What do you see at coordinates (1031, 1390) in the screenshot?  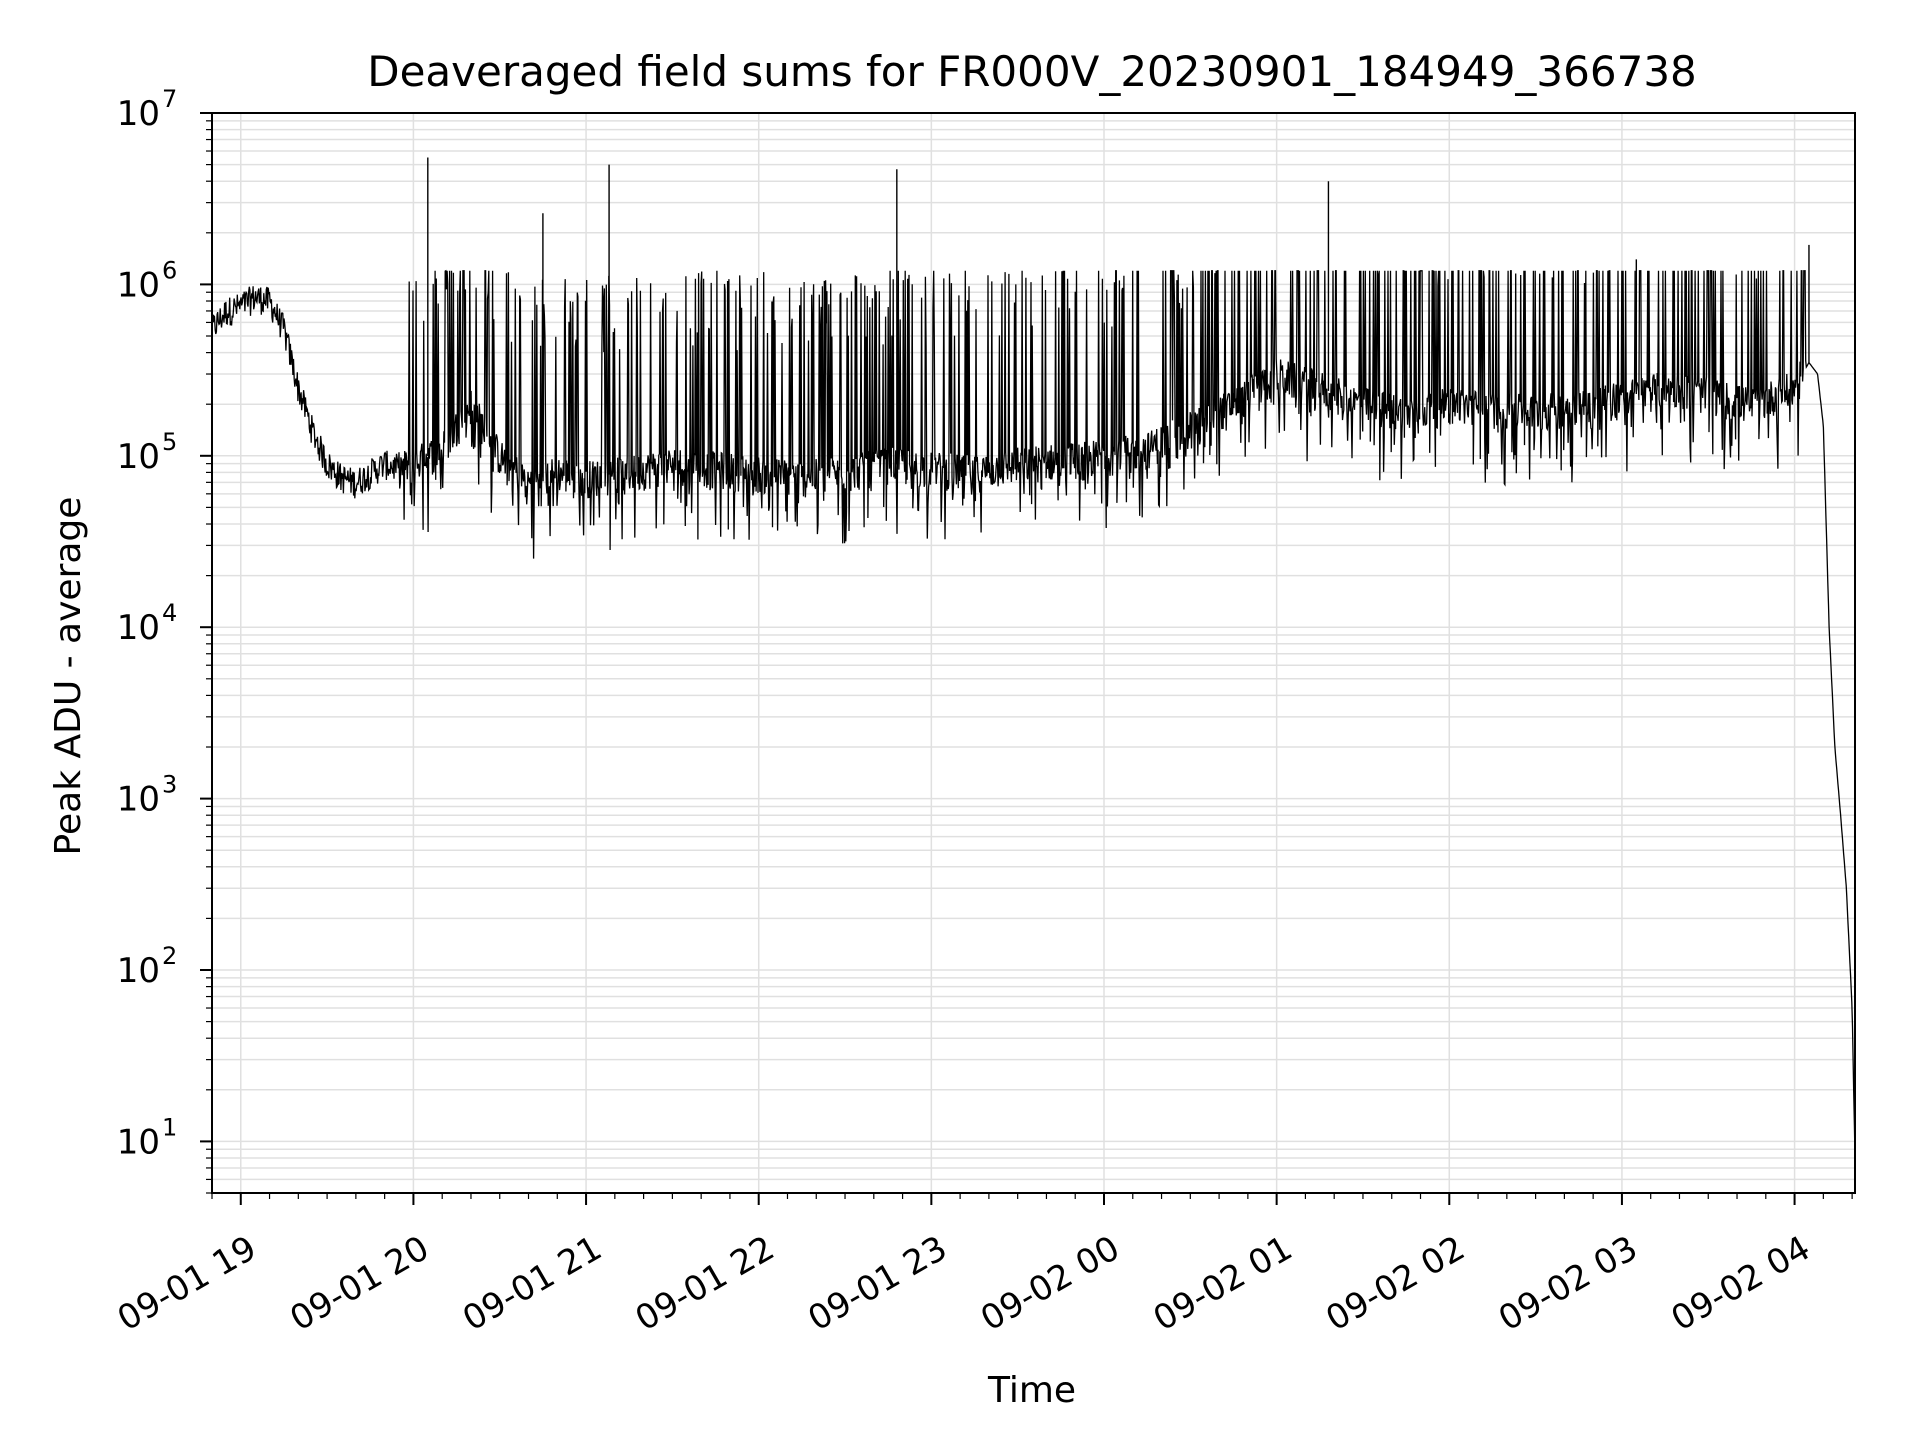 I see `x-axis-label: Time` at bounding box center [1031, 1390].